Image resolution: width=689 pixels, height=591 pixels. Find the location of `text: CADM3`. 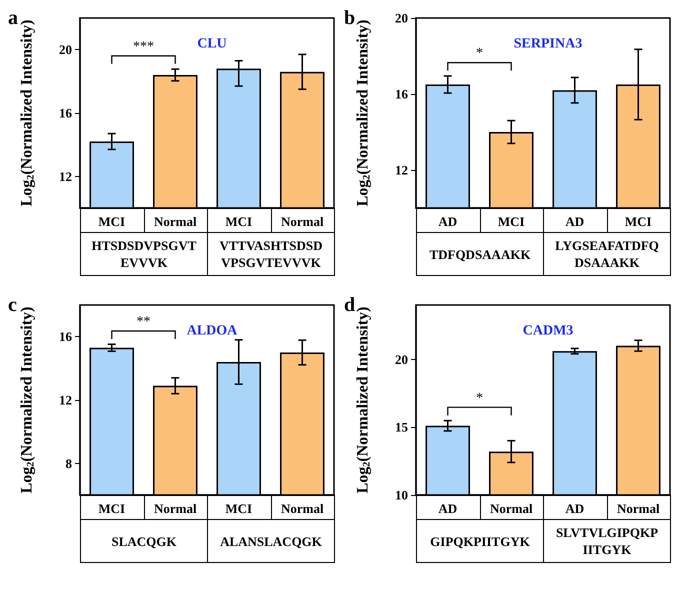

text: CADM3 is located at coordinates (548, 331).